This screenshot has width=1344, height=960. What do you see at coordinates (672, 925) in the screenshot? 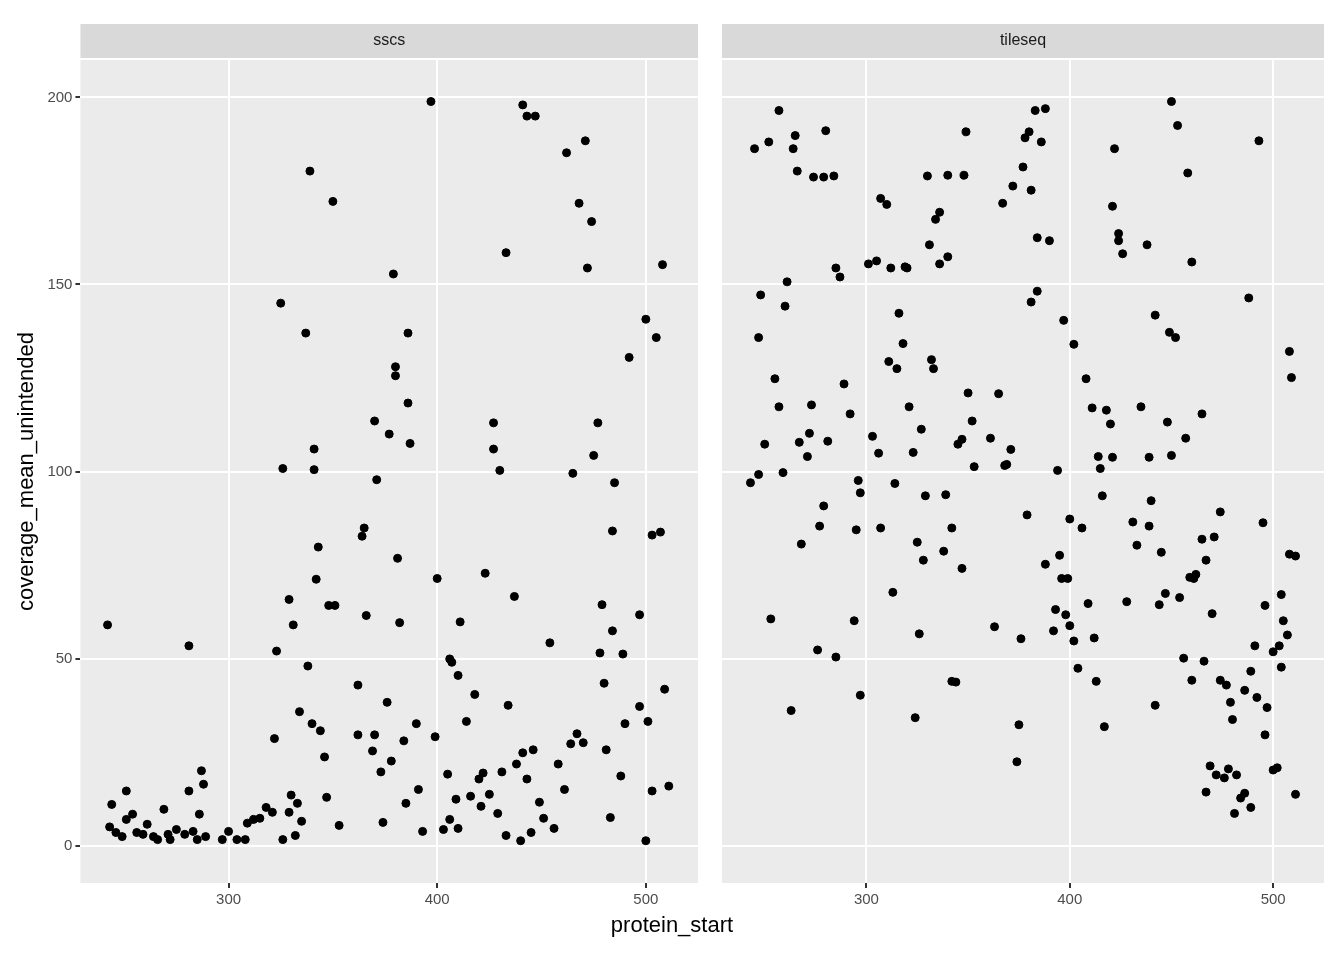
I see `x-axis-title: protein_start` at bounding box center [672, 925].